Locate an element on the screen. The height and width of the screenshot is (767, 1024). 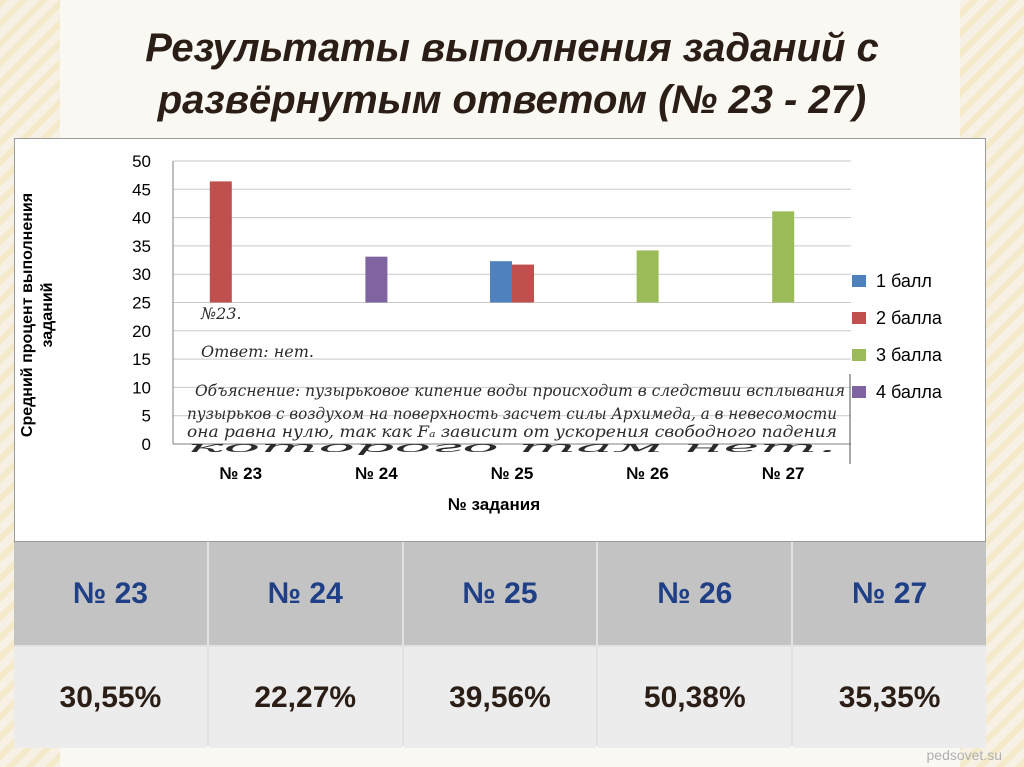
footer-watermark: pedsovet.su is located at coordinates (964, 755).